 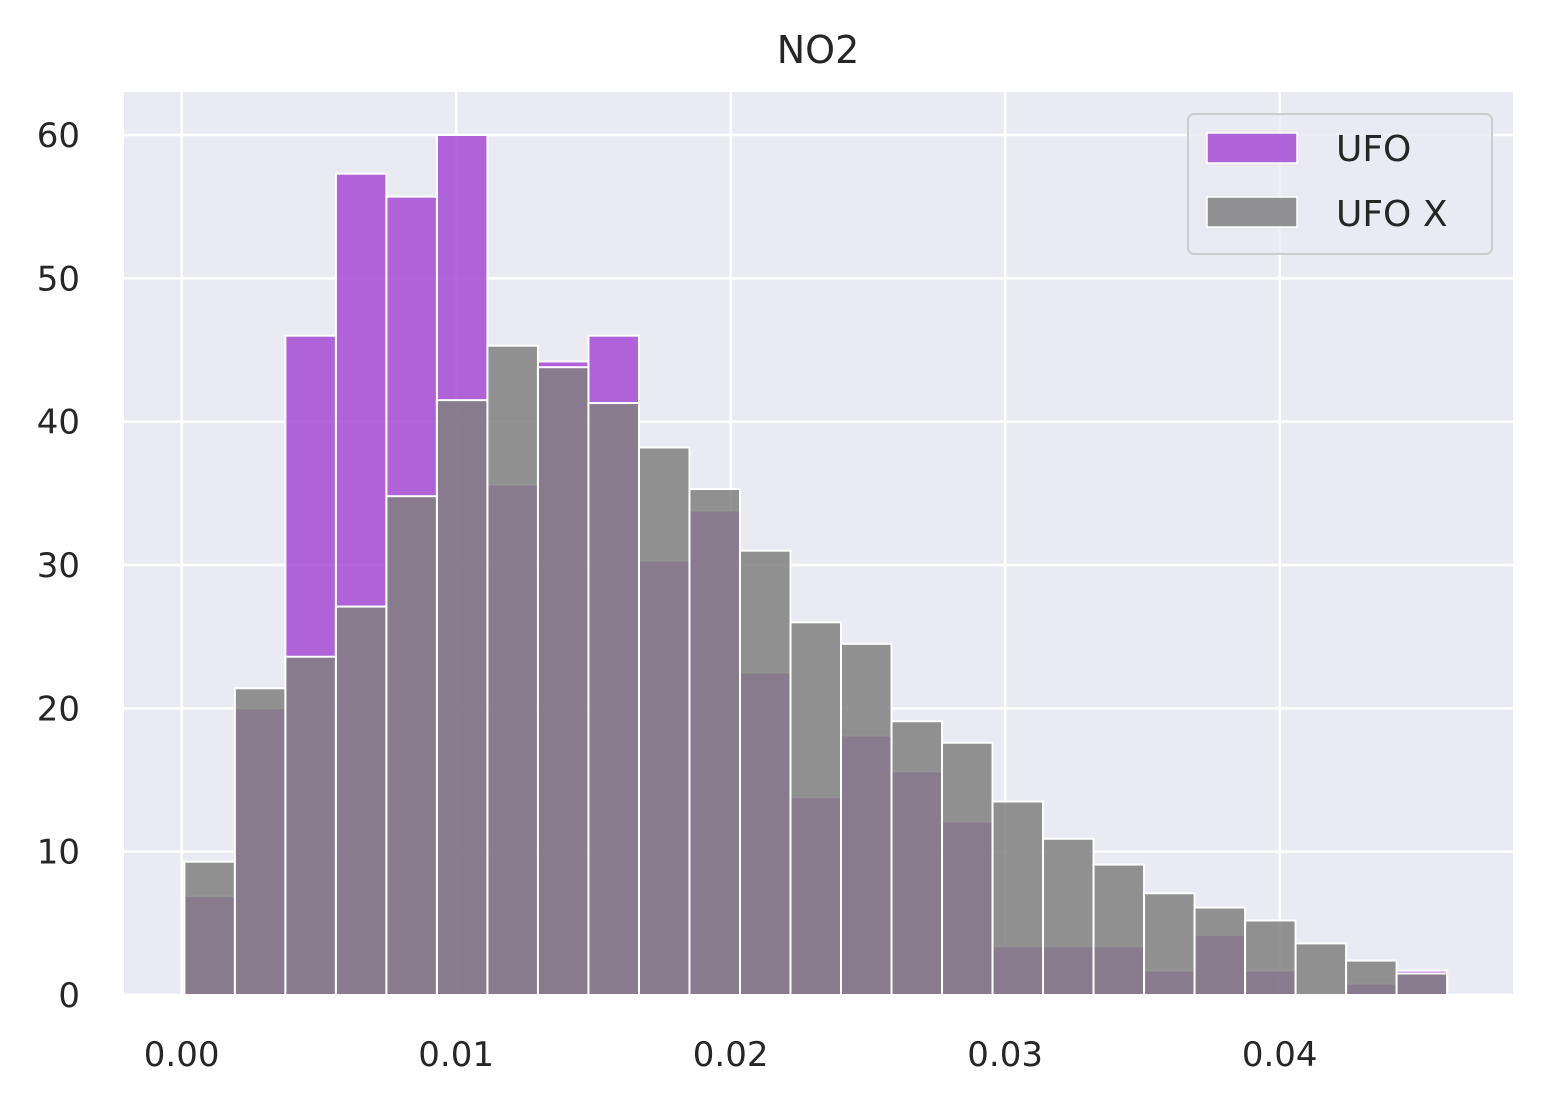 What do you see at coordinates (1252, 148) in the screenshot?
I see `legend-swatch-ufo` at bounding box center [1252, 148].